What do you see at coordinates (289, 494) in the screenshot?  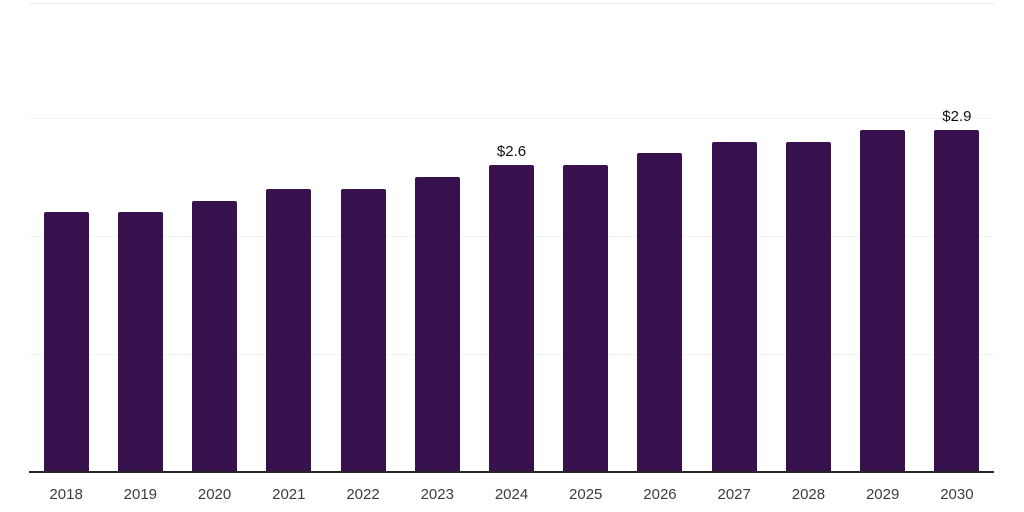 I see `x-tick-label-2021: 2021` at bounding box center [289, 494].